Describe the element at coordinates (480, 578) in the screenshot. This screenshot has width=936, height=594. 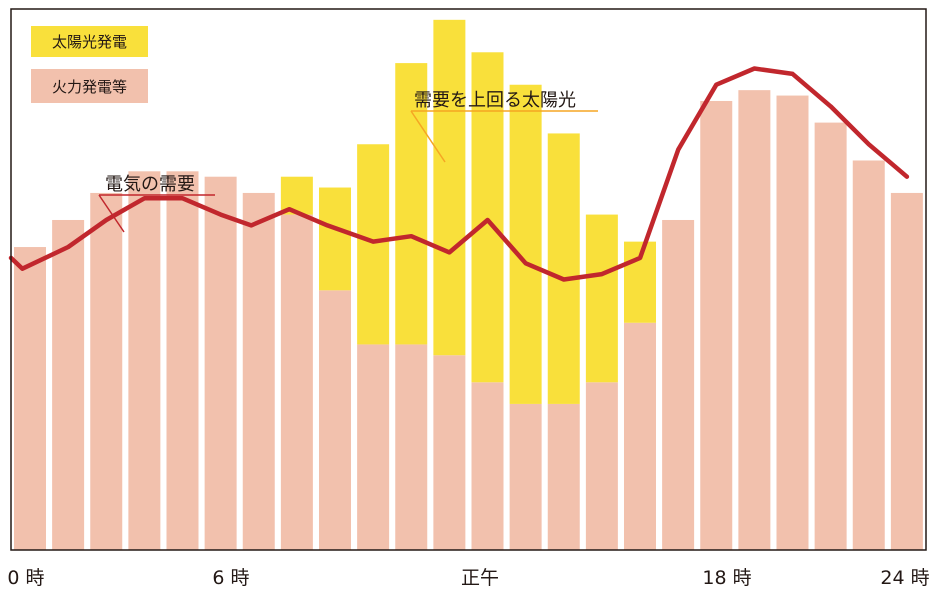
I see `x-tick-noon: 正午` at that location.